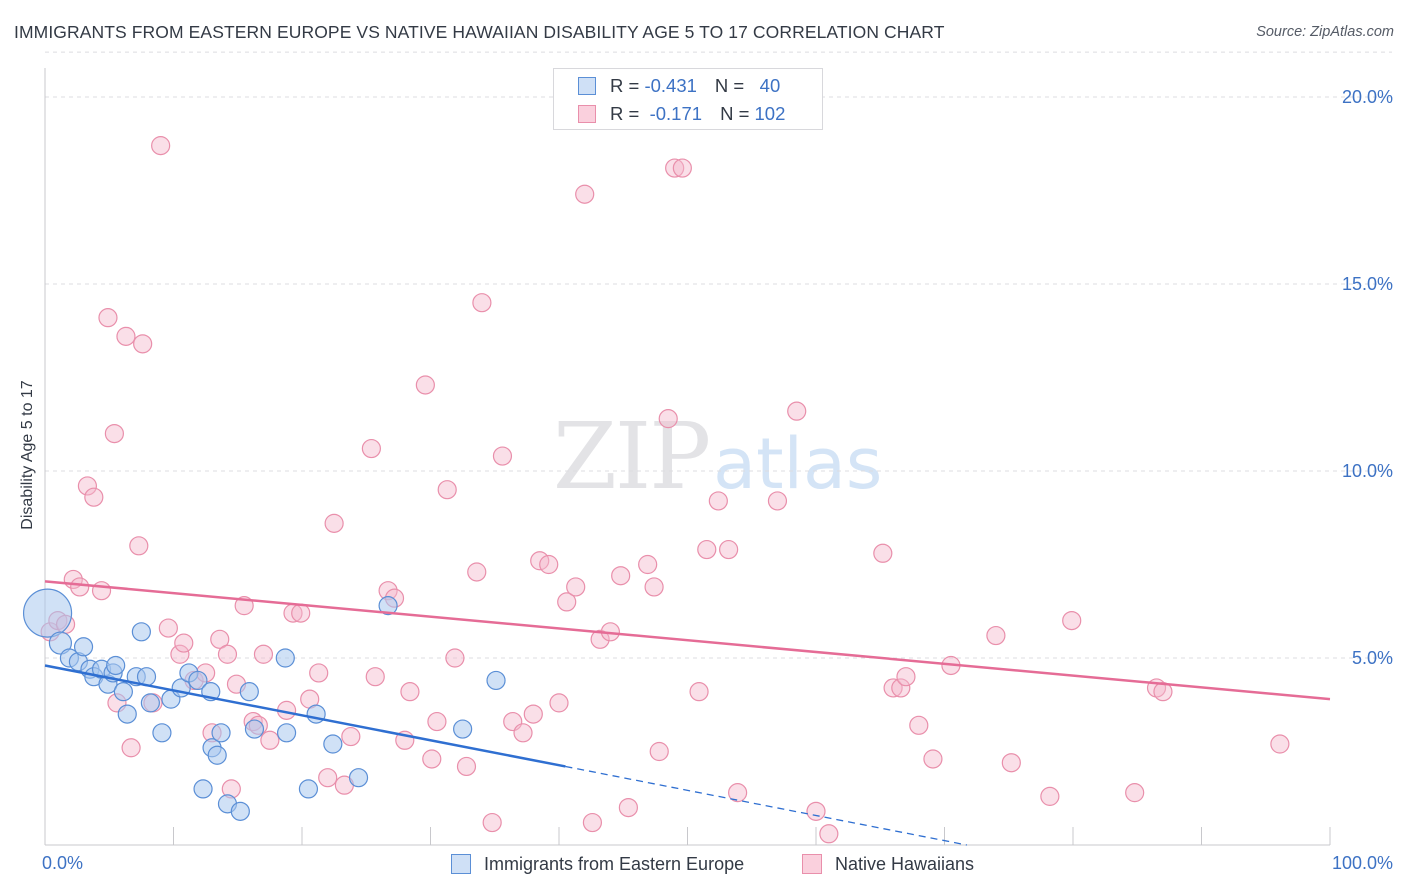 Image resolution: width=1406 pixels, height=892 pixels. I want to click on series-legend-pink: Native Hawaiians, so click(888, 864).